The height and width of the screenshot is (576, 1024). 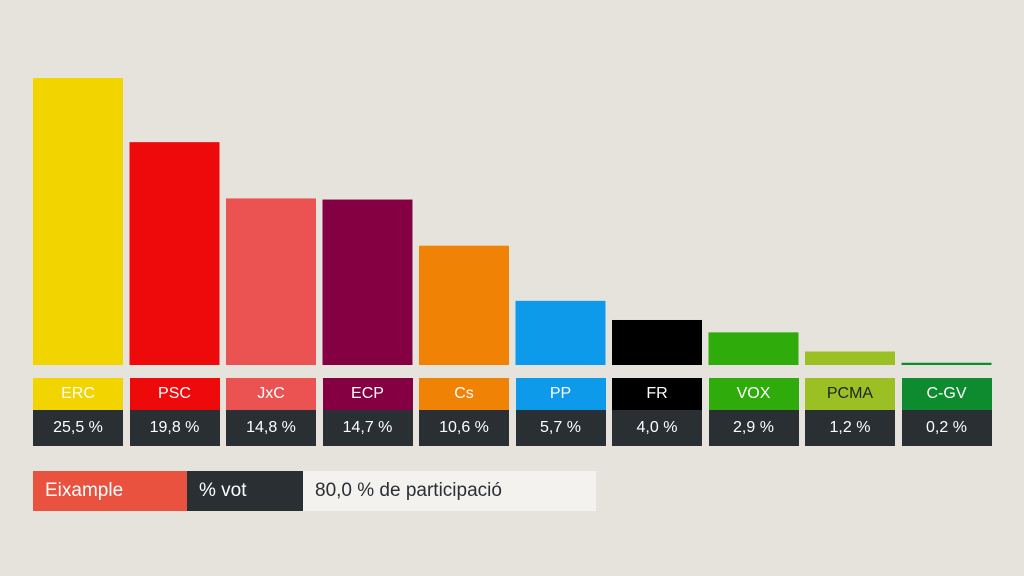 I want to click on party-label-pp: PP, so click(x=560, y=394).